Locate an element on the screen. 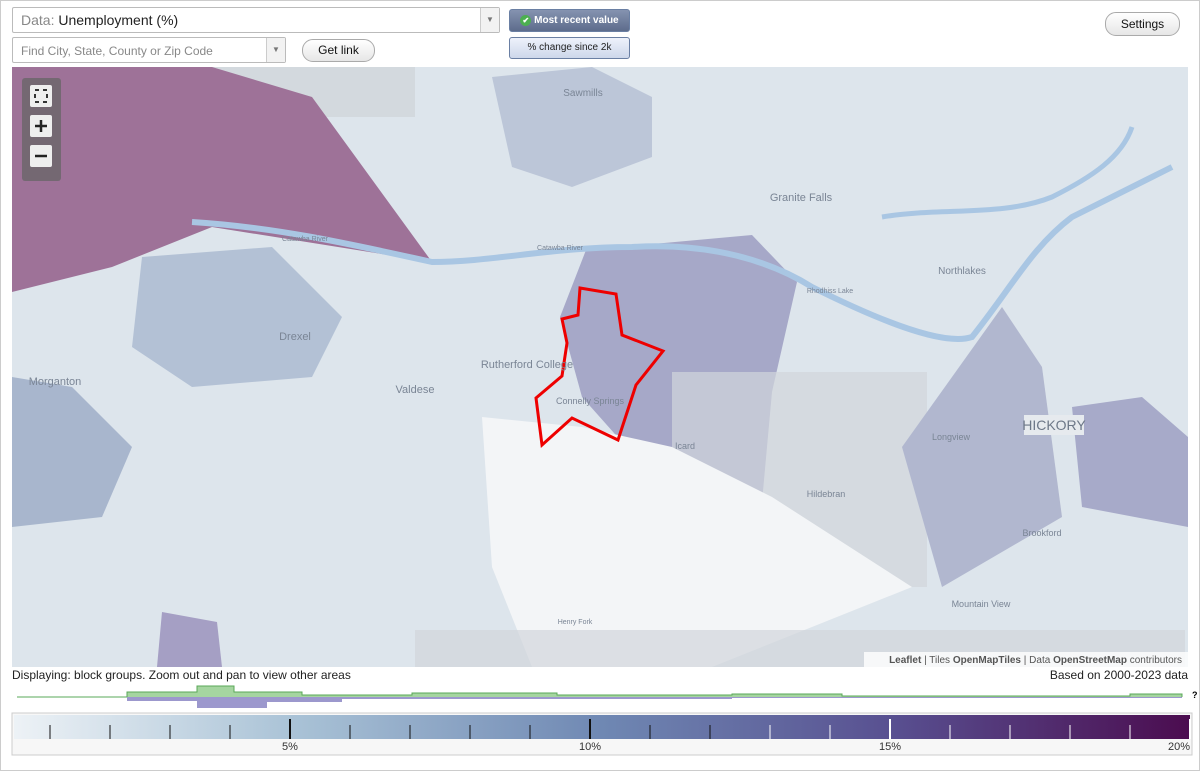  place-label: Drexel is located at coordinates (295, 337).